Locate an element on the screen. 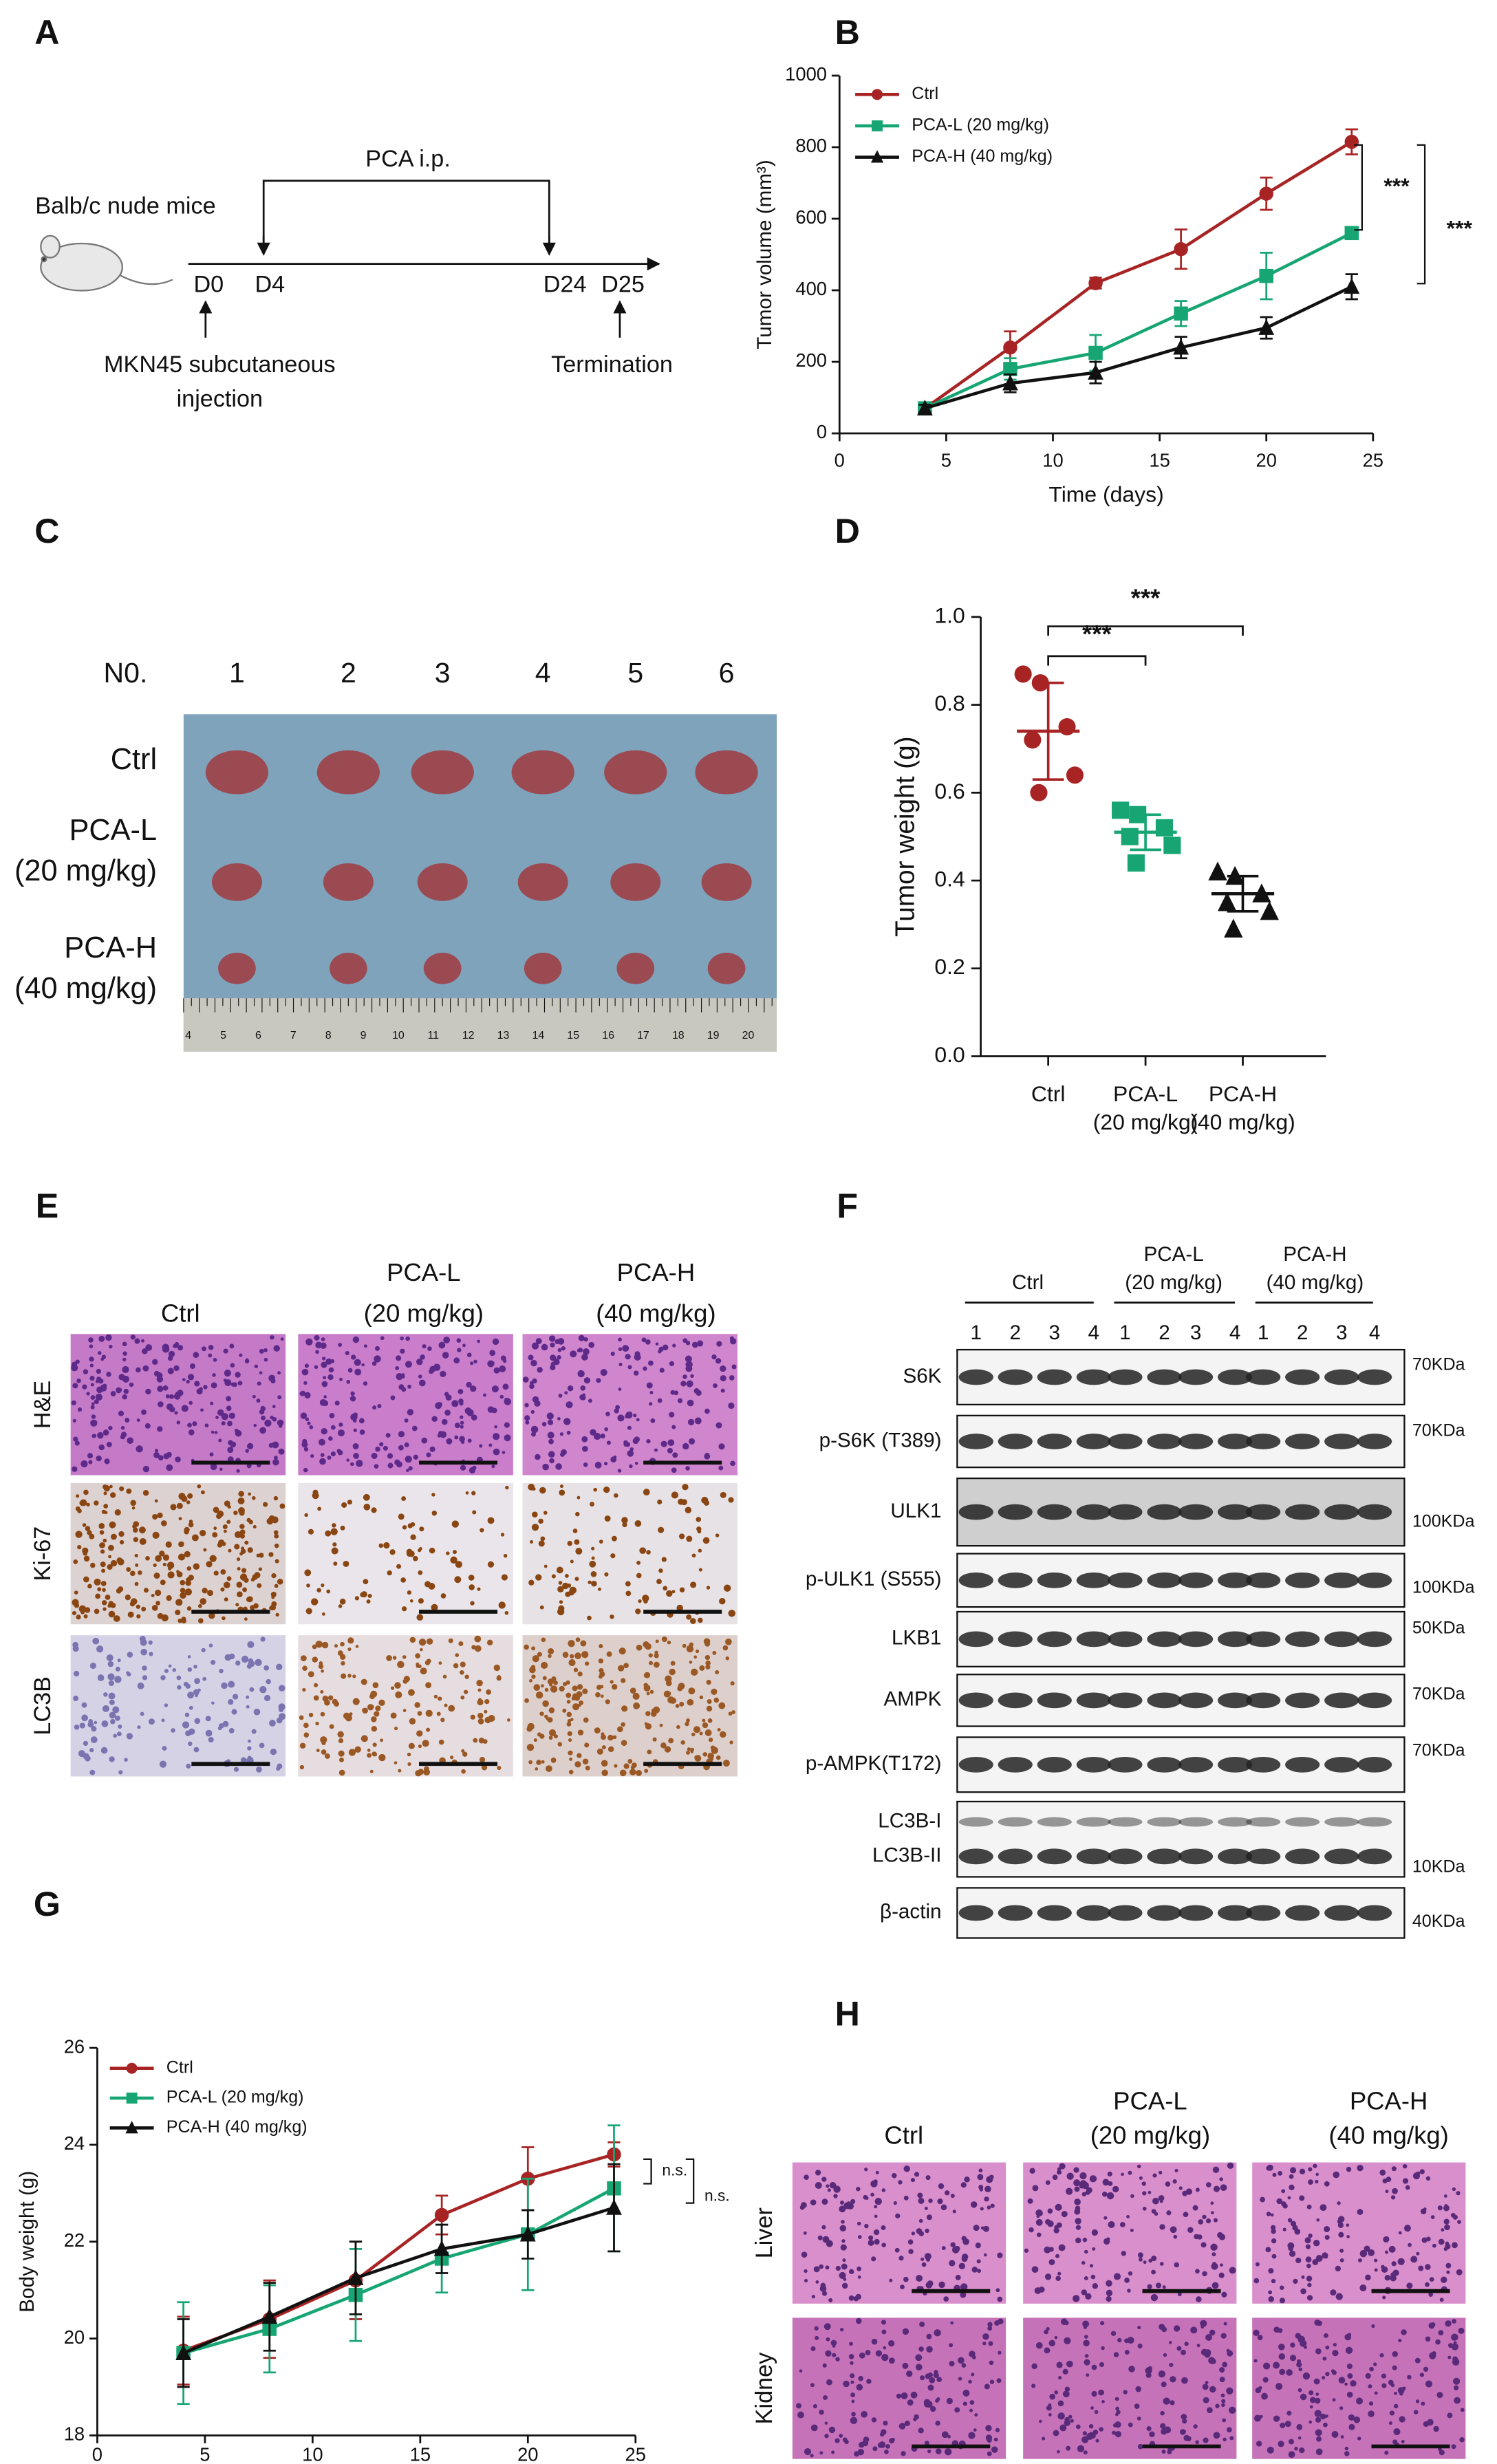 The width and height of the screenshot is (1497, 2464). tissue-image is located at coordinates (178, 1405).